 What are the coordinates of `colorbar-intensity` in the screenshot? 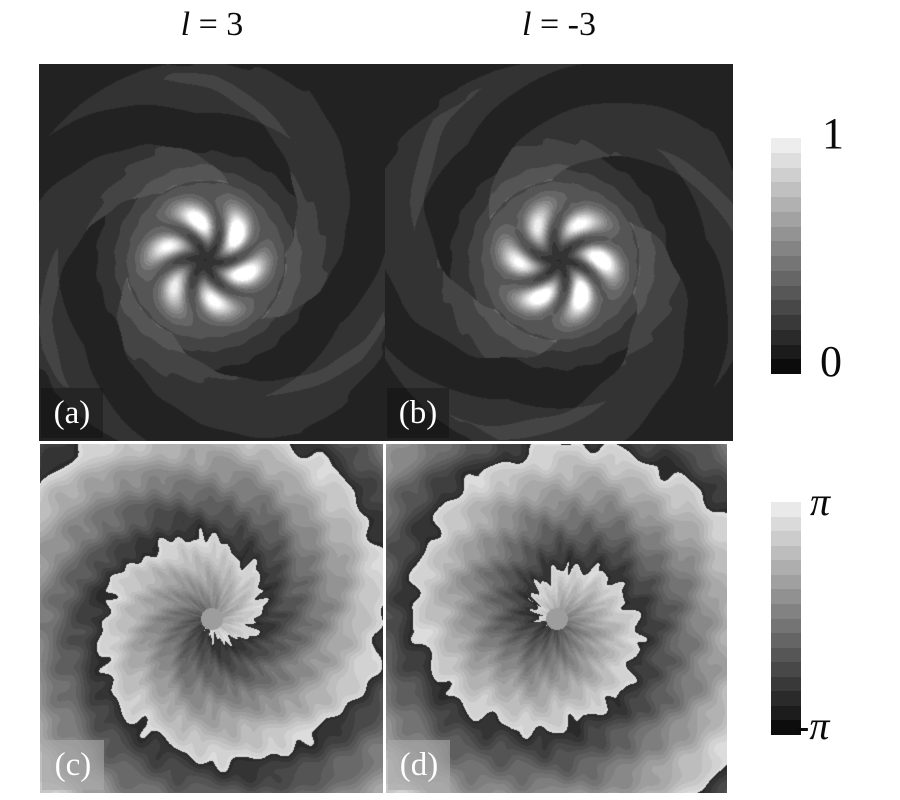 It's located at (786, 256).